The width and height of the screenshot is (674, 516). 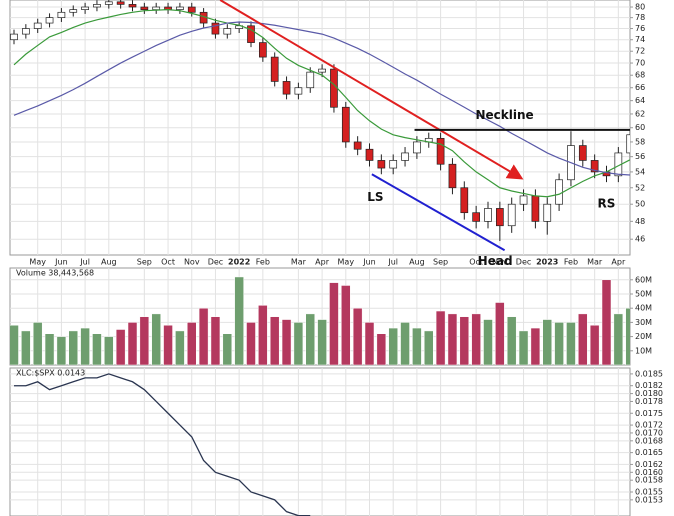 I want to click on x-tick-label: 2022, so click(x=239, y=262).